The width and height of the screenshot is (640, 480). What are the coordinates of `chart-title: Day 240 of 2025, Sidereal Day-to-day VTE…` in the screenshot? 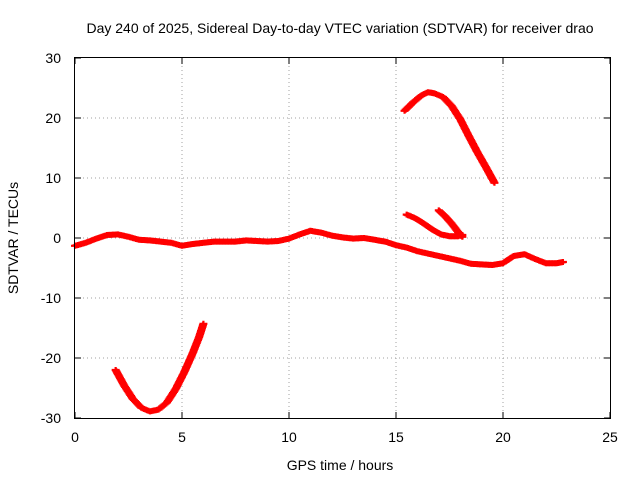 It's located at (339, 28).